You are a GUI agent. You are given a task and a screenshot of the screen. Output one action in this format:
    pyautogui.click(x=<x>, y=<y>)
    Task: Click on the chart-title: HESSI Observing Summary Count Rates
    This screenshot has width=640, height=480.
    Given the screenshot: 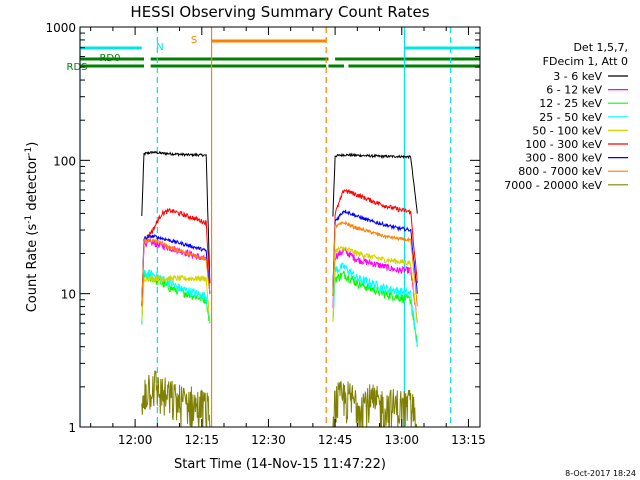 What is the action you would take?
    pyautogui.click(x=279, y=12)
    